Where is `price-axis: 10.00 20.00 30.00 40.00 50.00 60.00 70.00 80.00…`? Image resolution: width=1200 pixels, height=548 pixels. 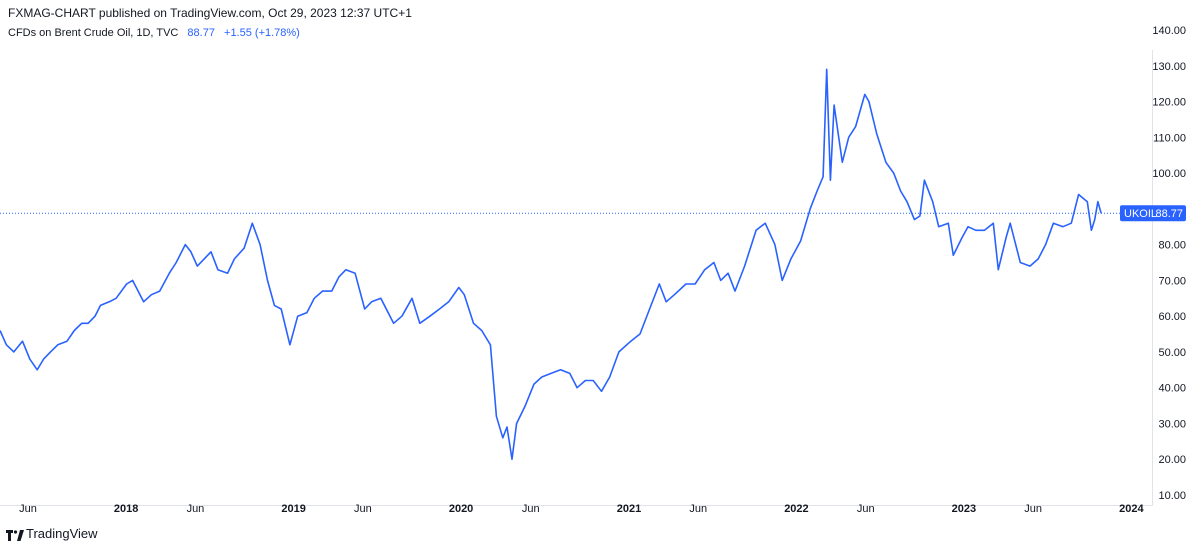 price-axis: 10.00 20.00 30.00 40.00 50.00 60.00 70.00 80.00… is located at coordinates (1169, 263).